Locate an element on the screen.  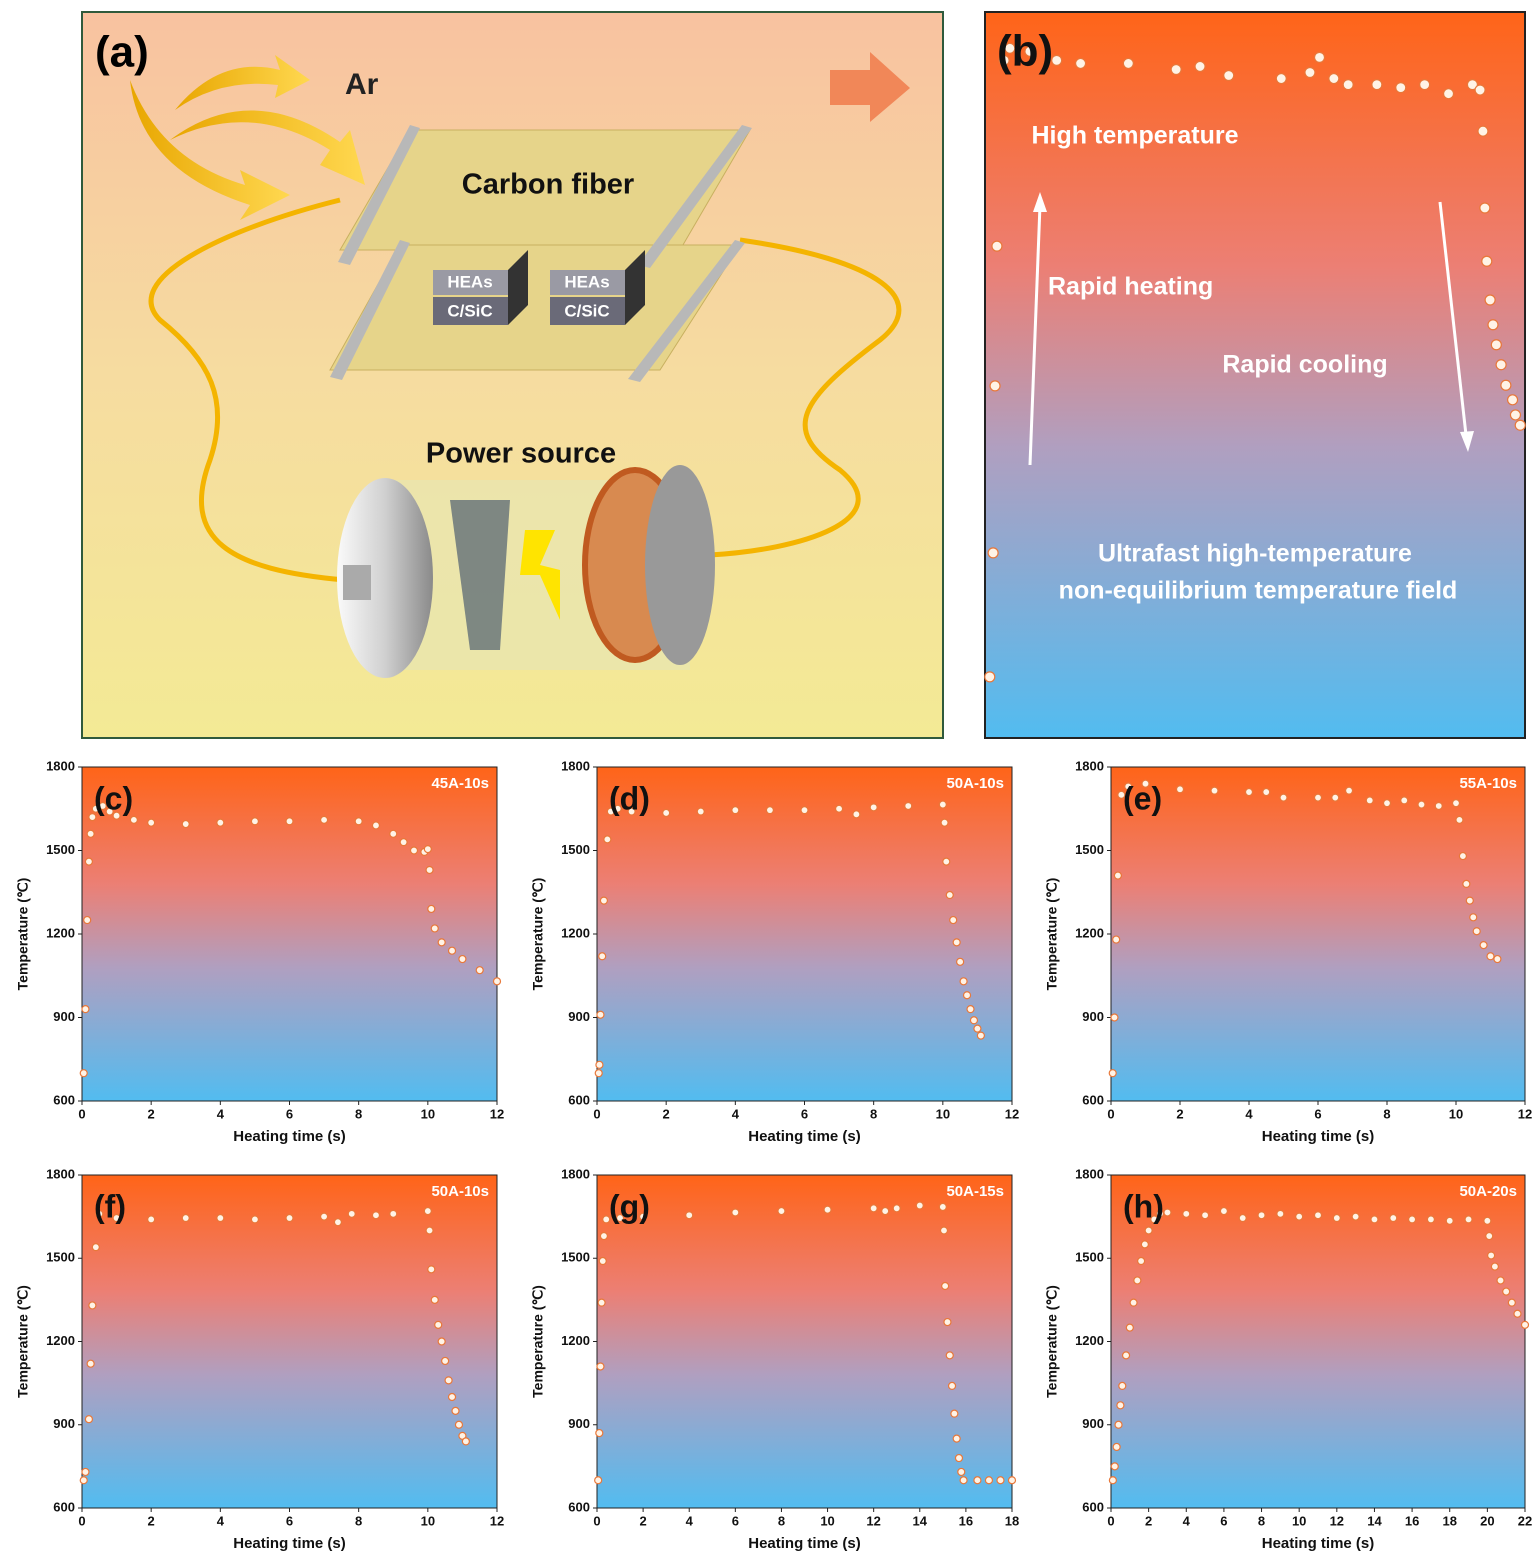
sample-label: C/SiC is located at coordinates (469, 310).